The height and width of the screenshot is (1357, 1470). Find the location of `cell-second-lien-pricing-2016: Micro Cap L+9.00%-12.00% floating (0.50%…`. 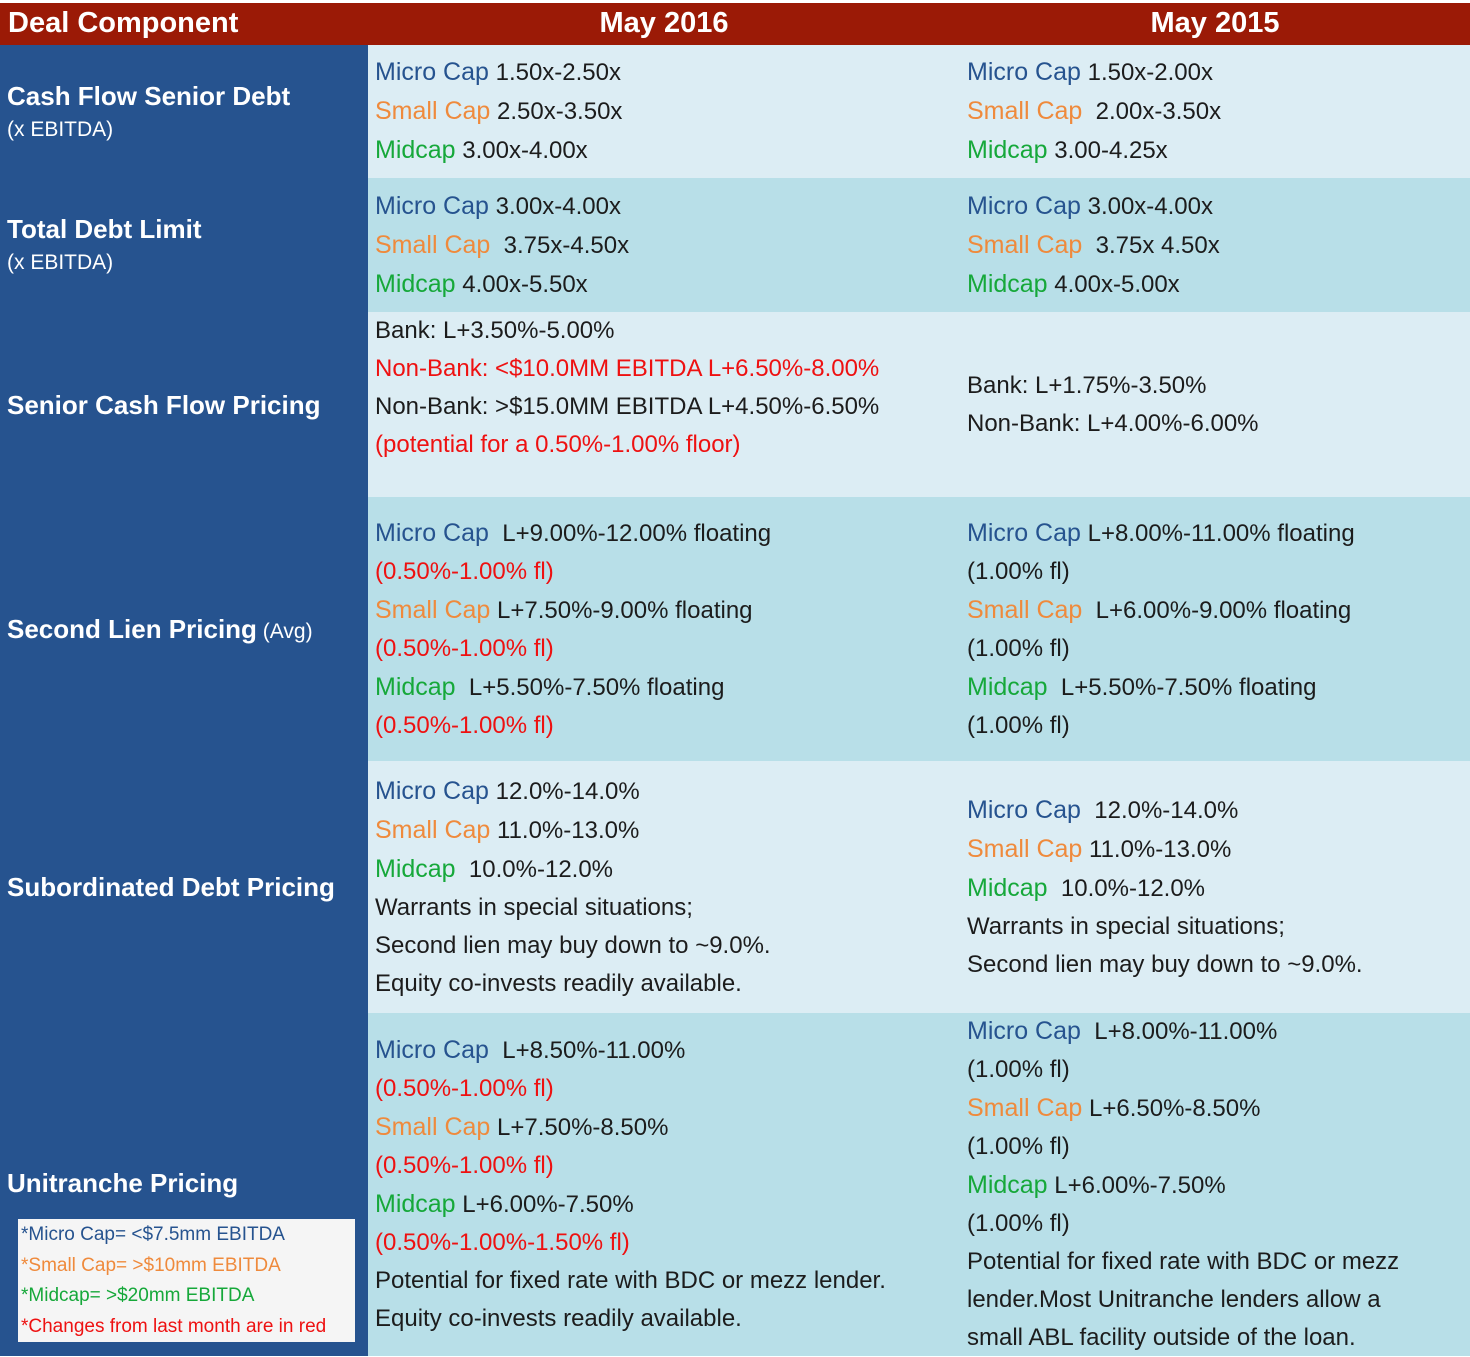

cell-second-lien-pricing-2016: Micro Cap L+9.00%-12.00% floating (0.50%… is located at coordinates (664, 629).